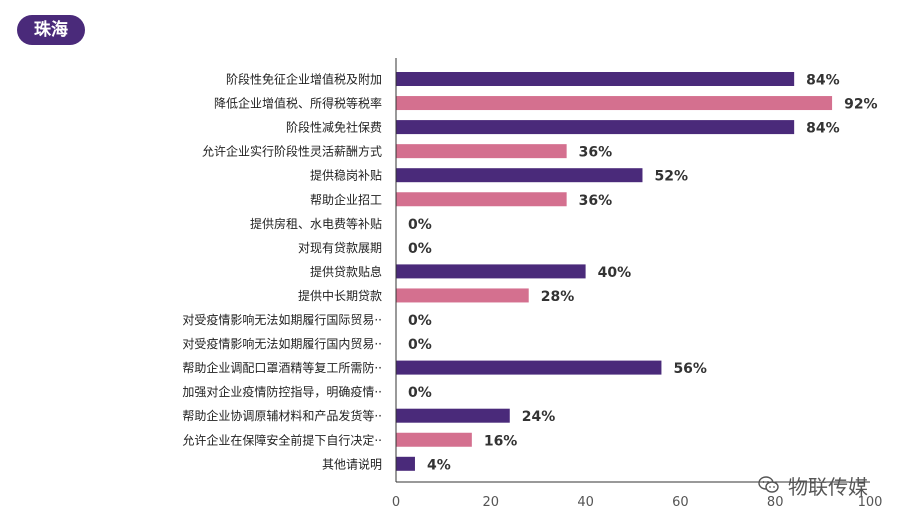 The height and width of the screenshot is (524, 921). I want to click on value-label: 4%, so click(439, 465).